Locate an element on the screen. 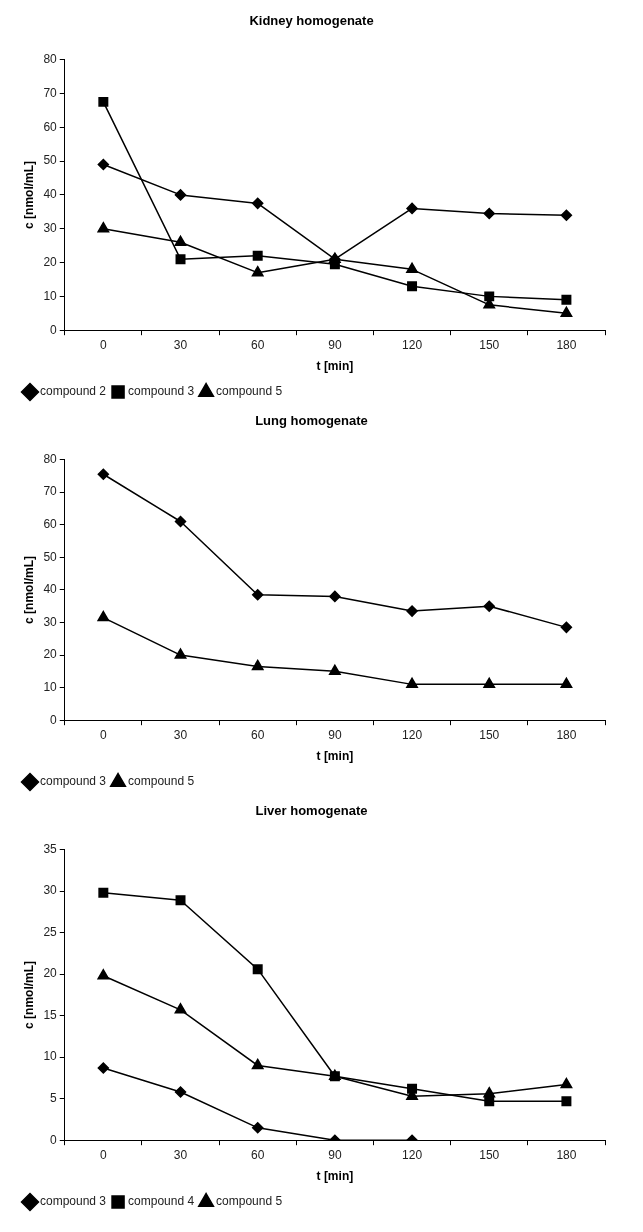 This screenshot has height=1232, width=643. y-tick-label: 5 is located at coordinates (54, 1098).